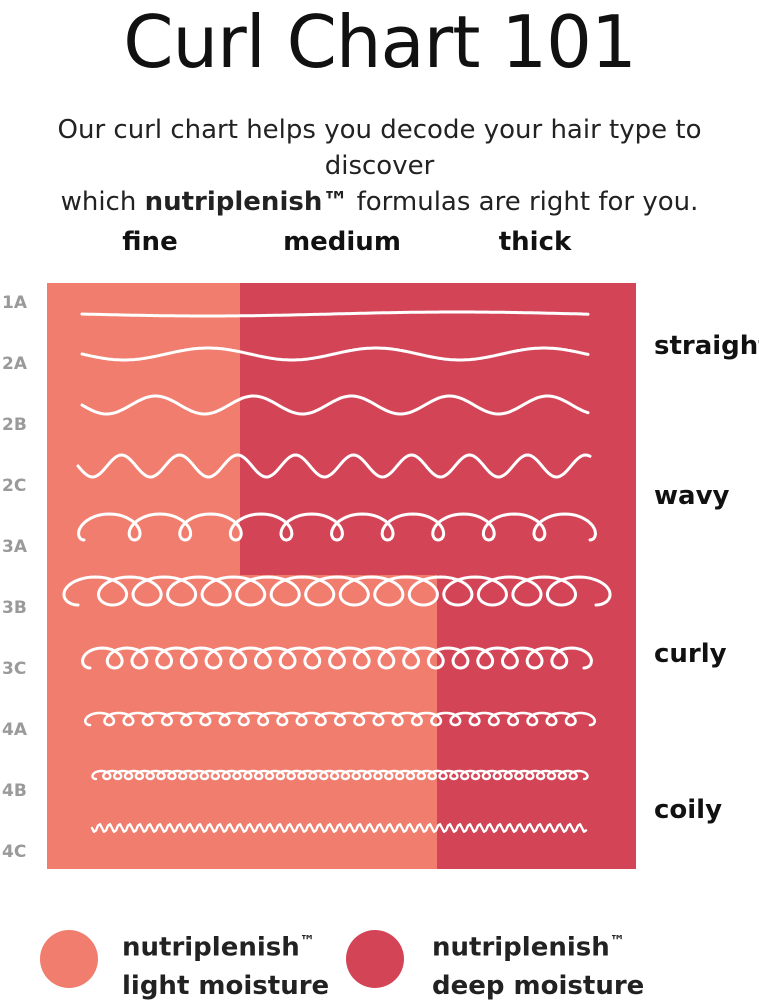  I want to click on row-label-2c: 2C, so click(14, 486).